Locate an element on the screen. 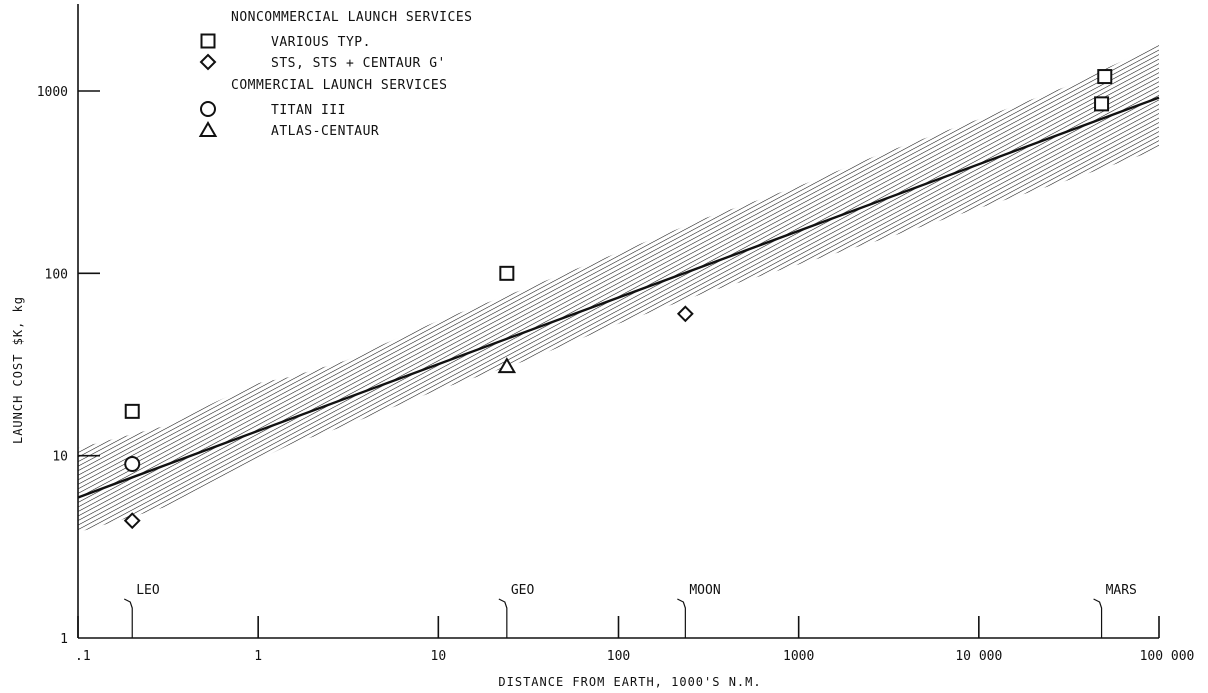 The image size is (1208, 693). annotation-leo: LEO is located at coordinates (141, 610).